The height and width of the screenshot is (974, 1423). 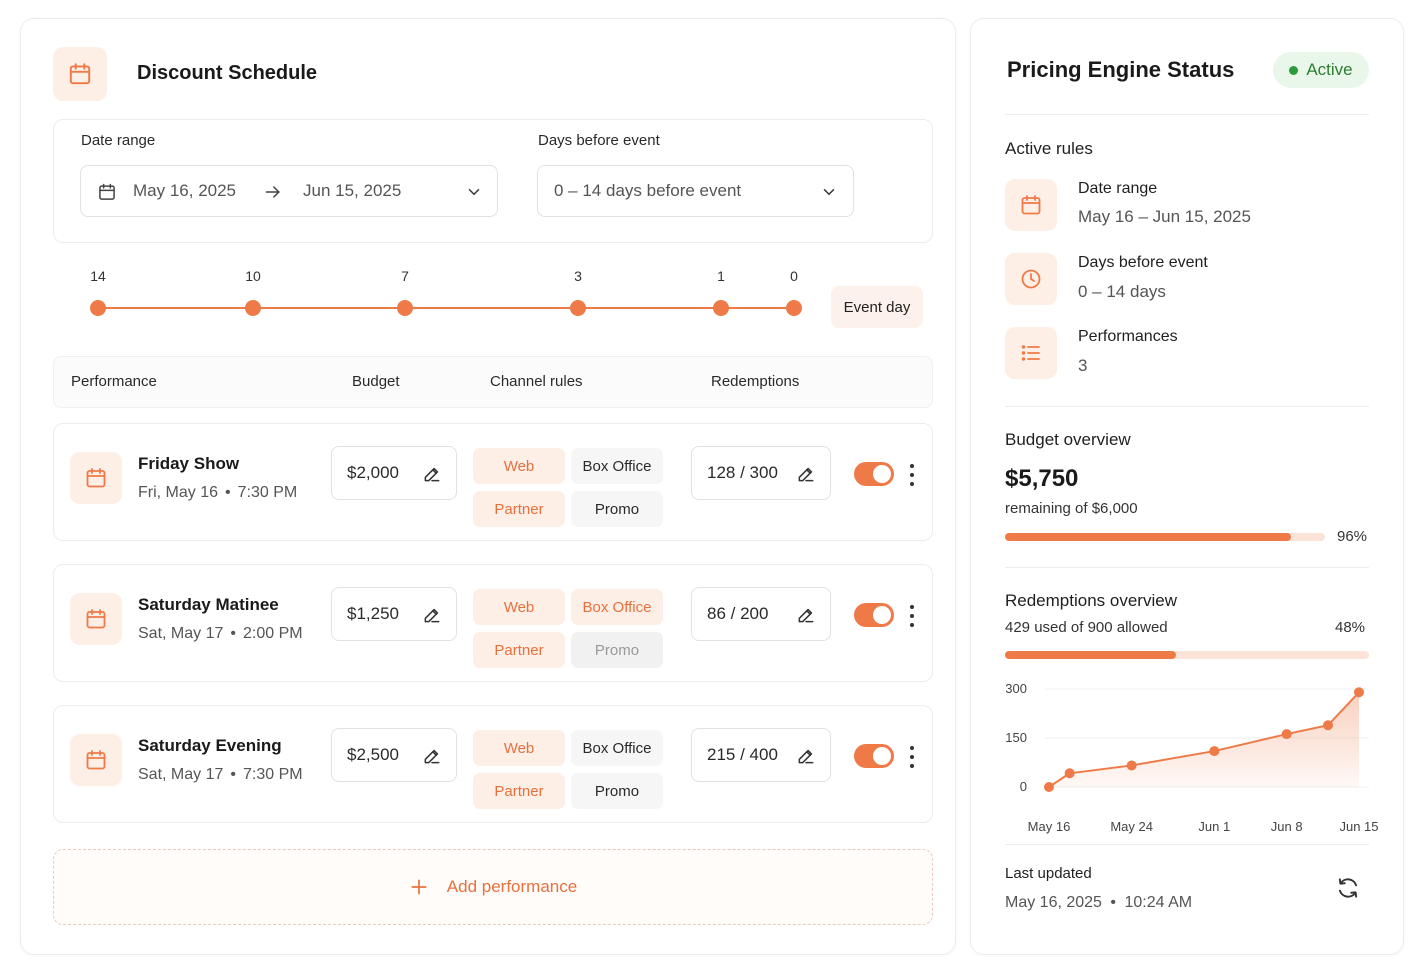 I want to click on x-tick-label: Jun 8, so click(x=1287, y=826).